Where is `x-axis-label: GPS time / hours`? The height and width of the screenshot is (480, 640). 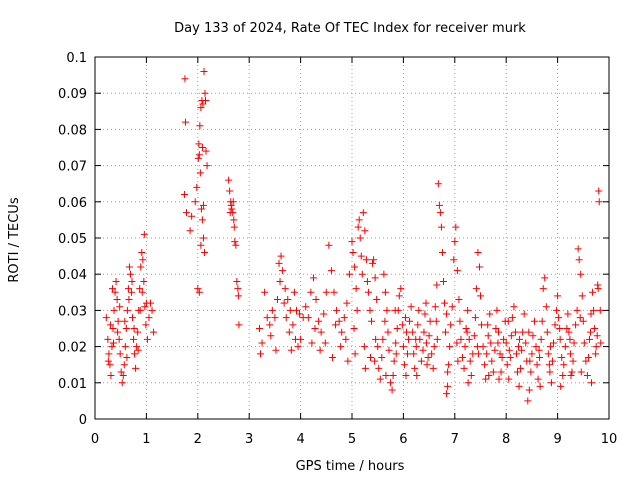 x-axis-label: GPS time / hours is located at coordinates (350, 466).